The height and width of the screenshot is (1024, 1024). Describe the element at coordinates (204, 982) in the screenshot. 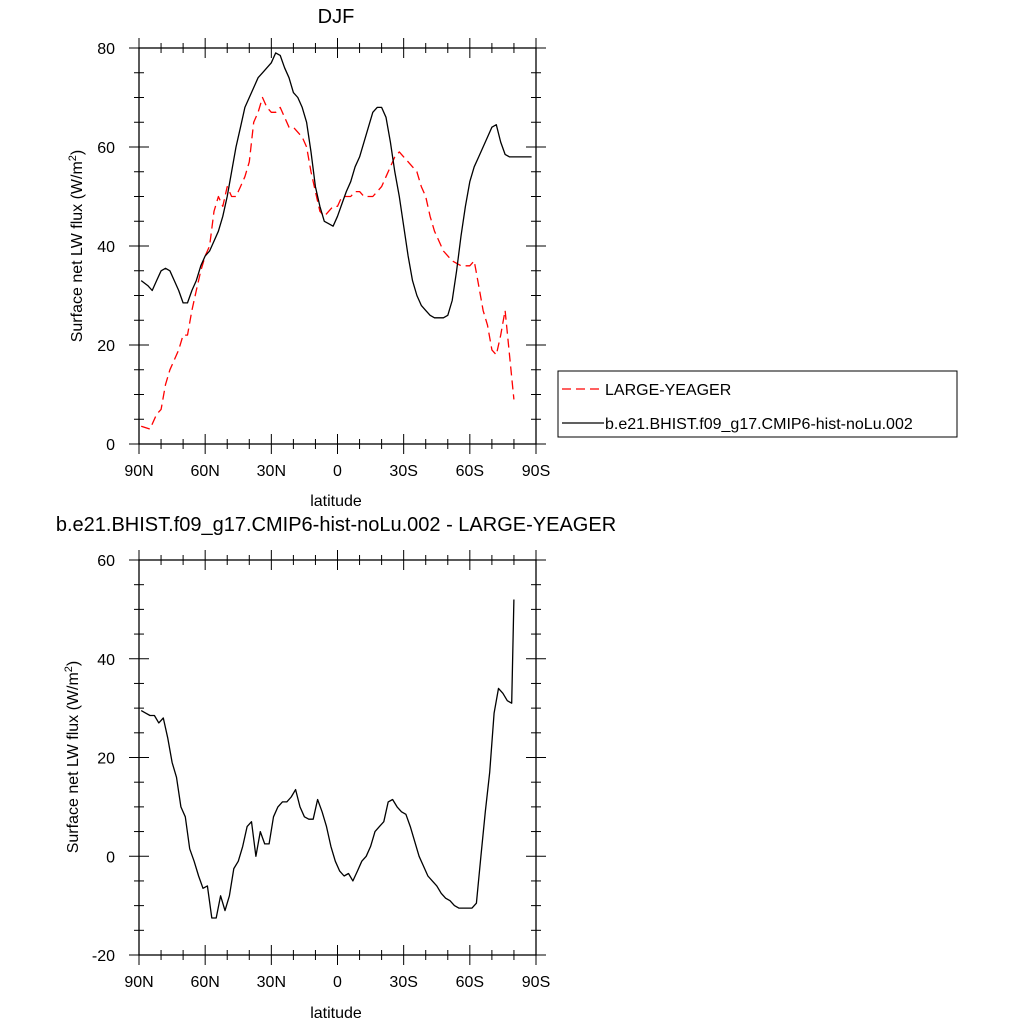

I see `bottom-x-tick-label: 60N` at that location.